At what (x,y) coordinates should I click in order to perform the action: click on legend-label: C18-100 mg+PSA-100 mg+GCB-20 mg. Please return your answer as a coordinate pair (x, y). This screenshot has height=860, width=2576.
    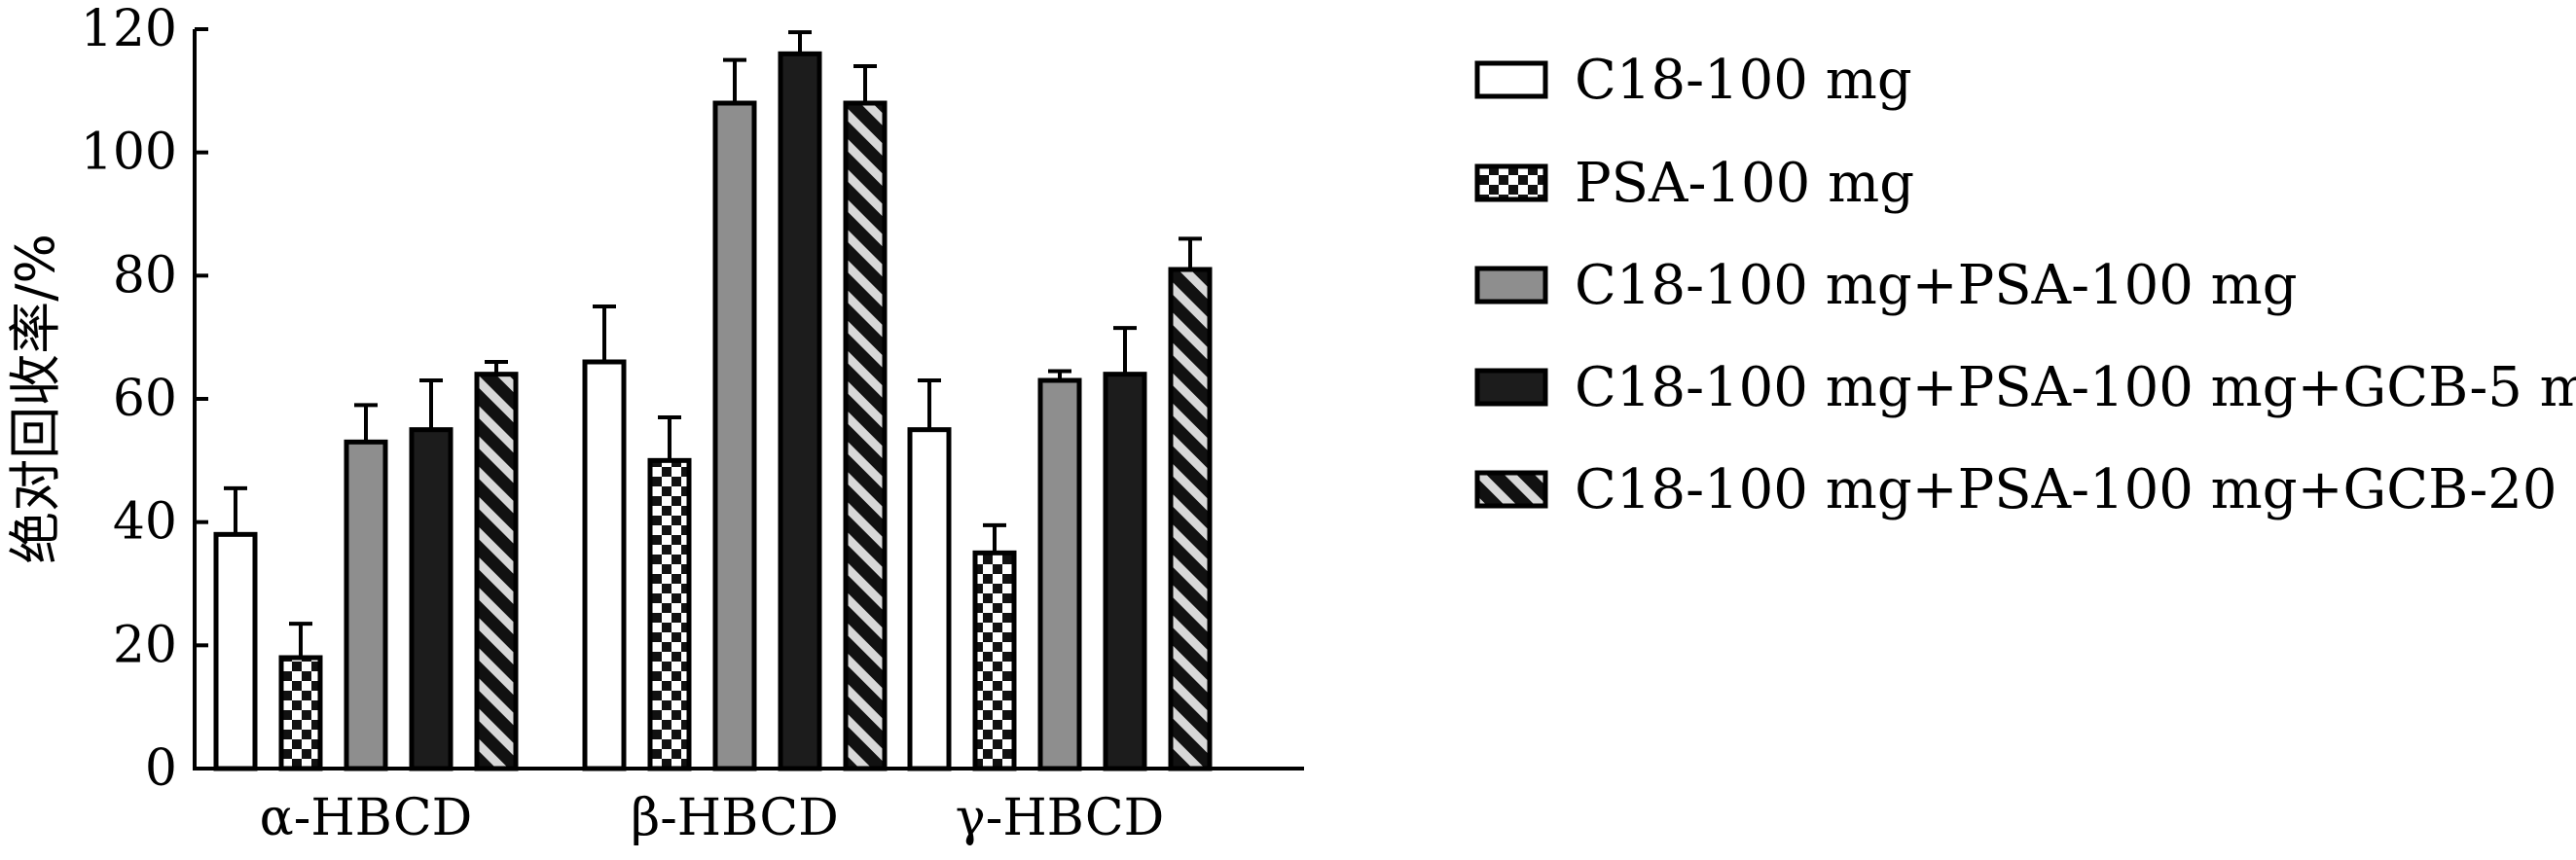
    Looking at the image, I should click on (2075, 489).